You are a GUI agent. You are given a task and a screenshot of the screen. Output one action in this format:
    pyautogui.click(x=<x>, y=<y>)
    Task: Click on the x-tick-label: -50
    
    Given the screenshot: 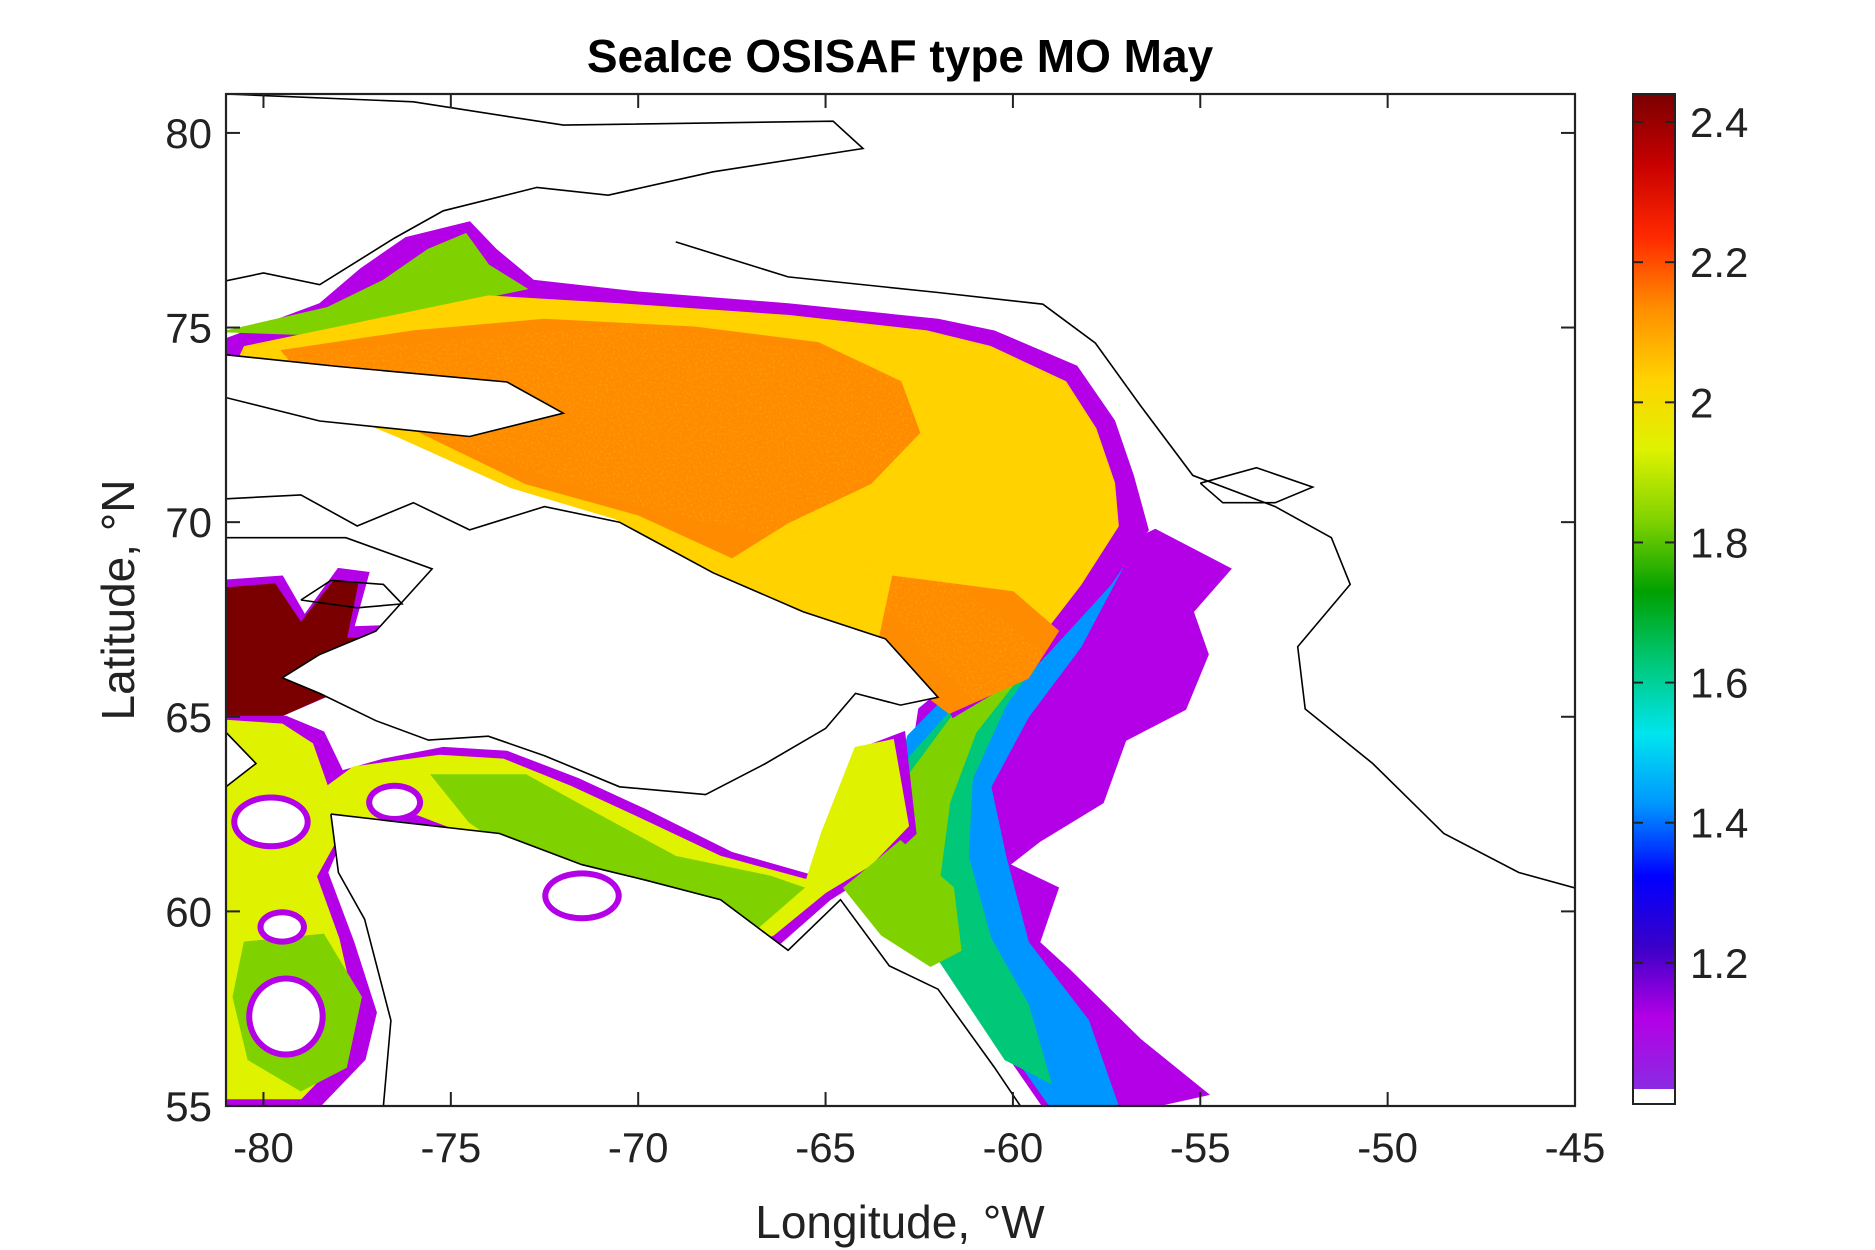 What is the action you would take?
    pyautogui.click(x=1387, y=1147)
    